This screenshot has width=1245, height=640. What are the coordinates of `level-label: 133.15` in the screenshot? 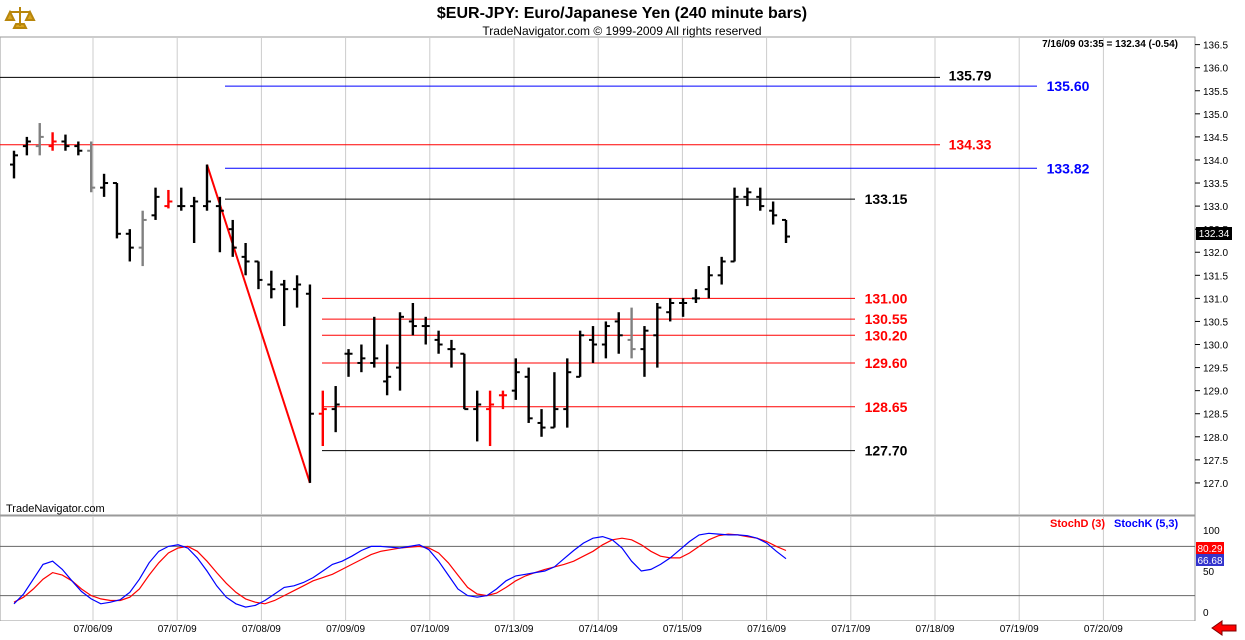 It's located at (886, 199).